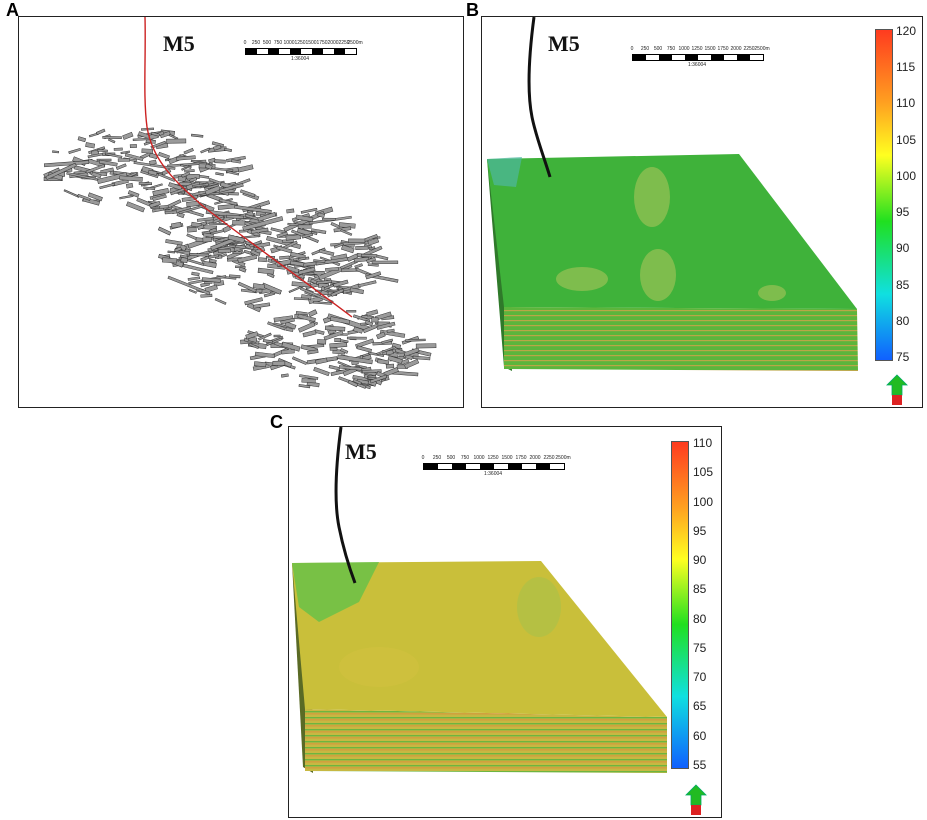  What do you see at coordinates (549, 458) in the screenshot?
I see `scale-tick-label: 2250` at bounding box center [549, 458].